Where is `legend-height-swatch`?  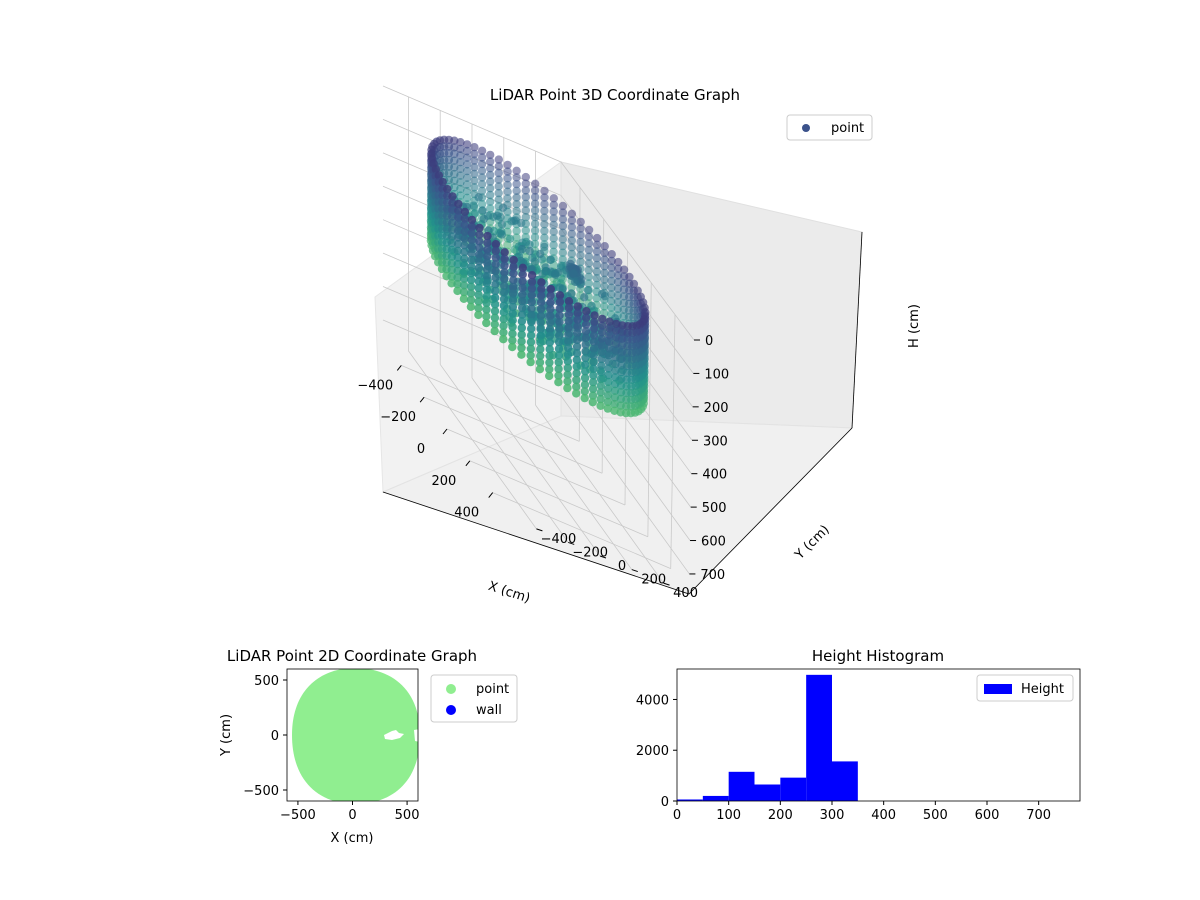
legend-height-swatch is located at coordinates (998, 689).